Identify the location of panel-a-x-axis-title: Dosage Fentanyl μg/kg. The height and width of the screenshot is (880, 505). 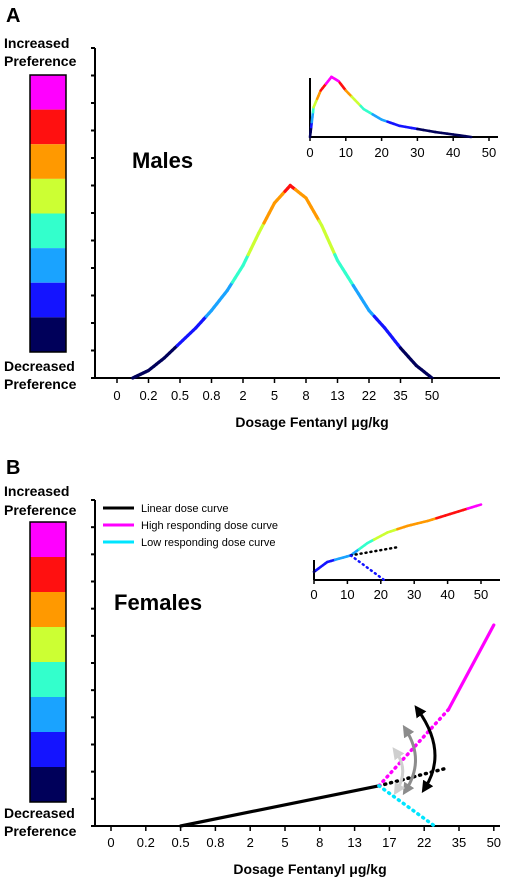
(311, 422).